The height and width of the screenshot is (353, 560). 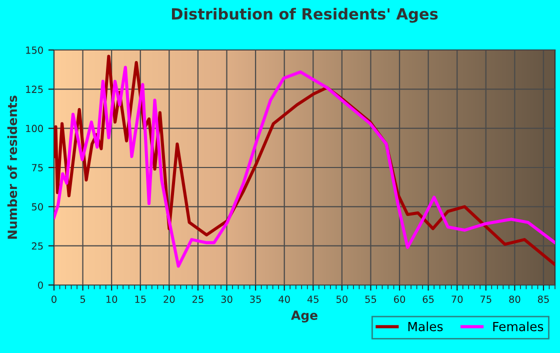 What do you see at coordinates (425, 327) in the screenshot?
I see `legend-label: Males` at bounding box center [425, 327].